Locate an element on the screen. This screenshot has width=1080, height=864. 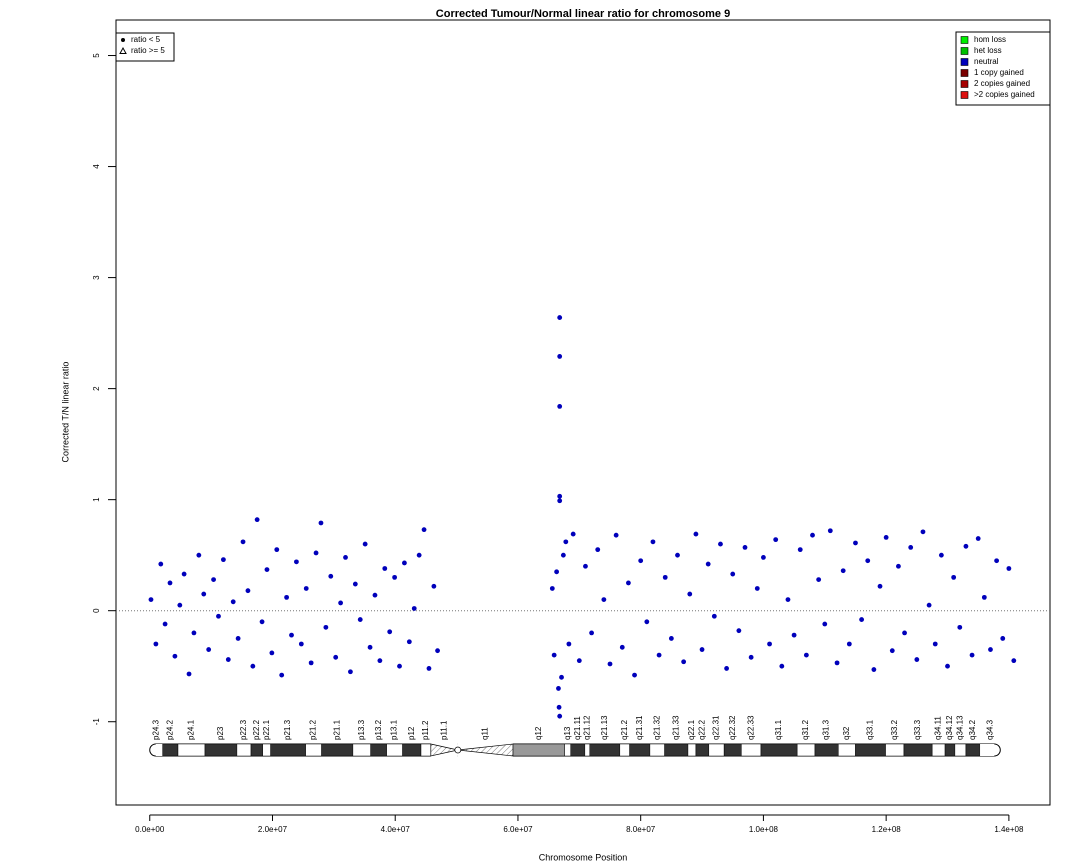
legend-label: hom loss is located at coordinates (990, 39).